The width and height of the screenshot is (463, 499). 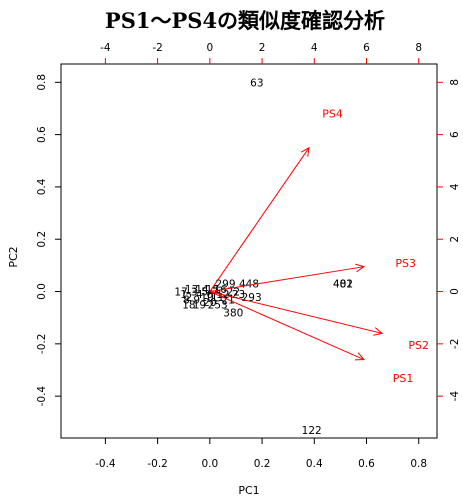 What do you see at coordinates (194, 293) in the screenshot?
I see `observation-label: 3` at bounding box center [194, 293].